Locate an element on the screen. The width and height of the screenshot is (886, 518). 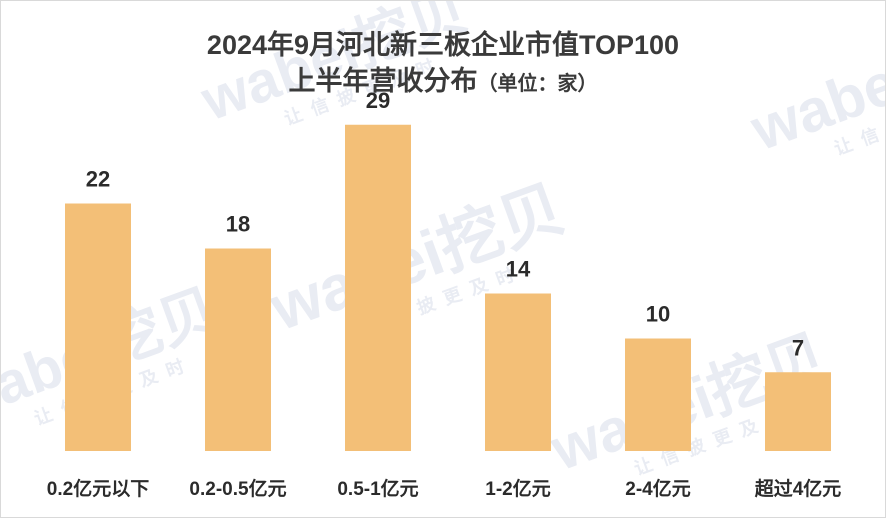
chart-subtitle: 上半年营收分布 is located at coordinates (383, 81).